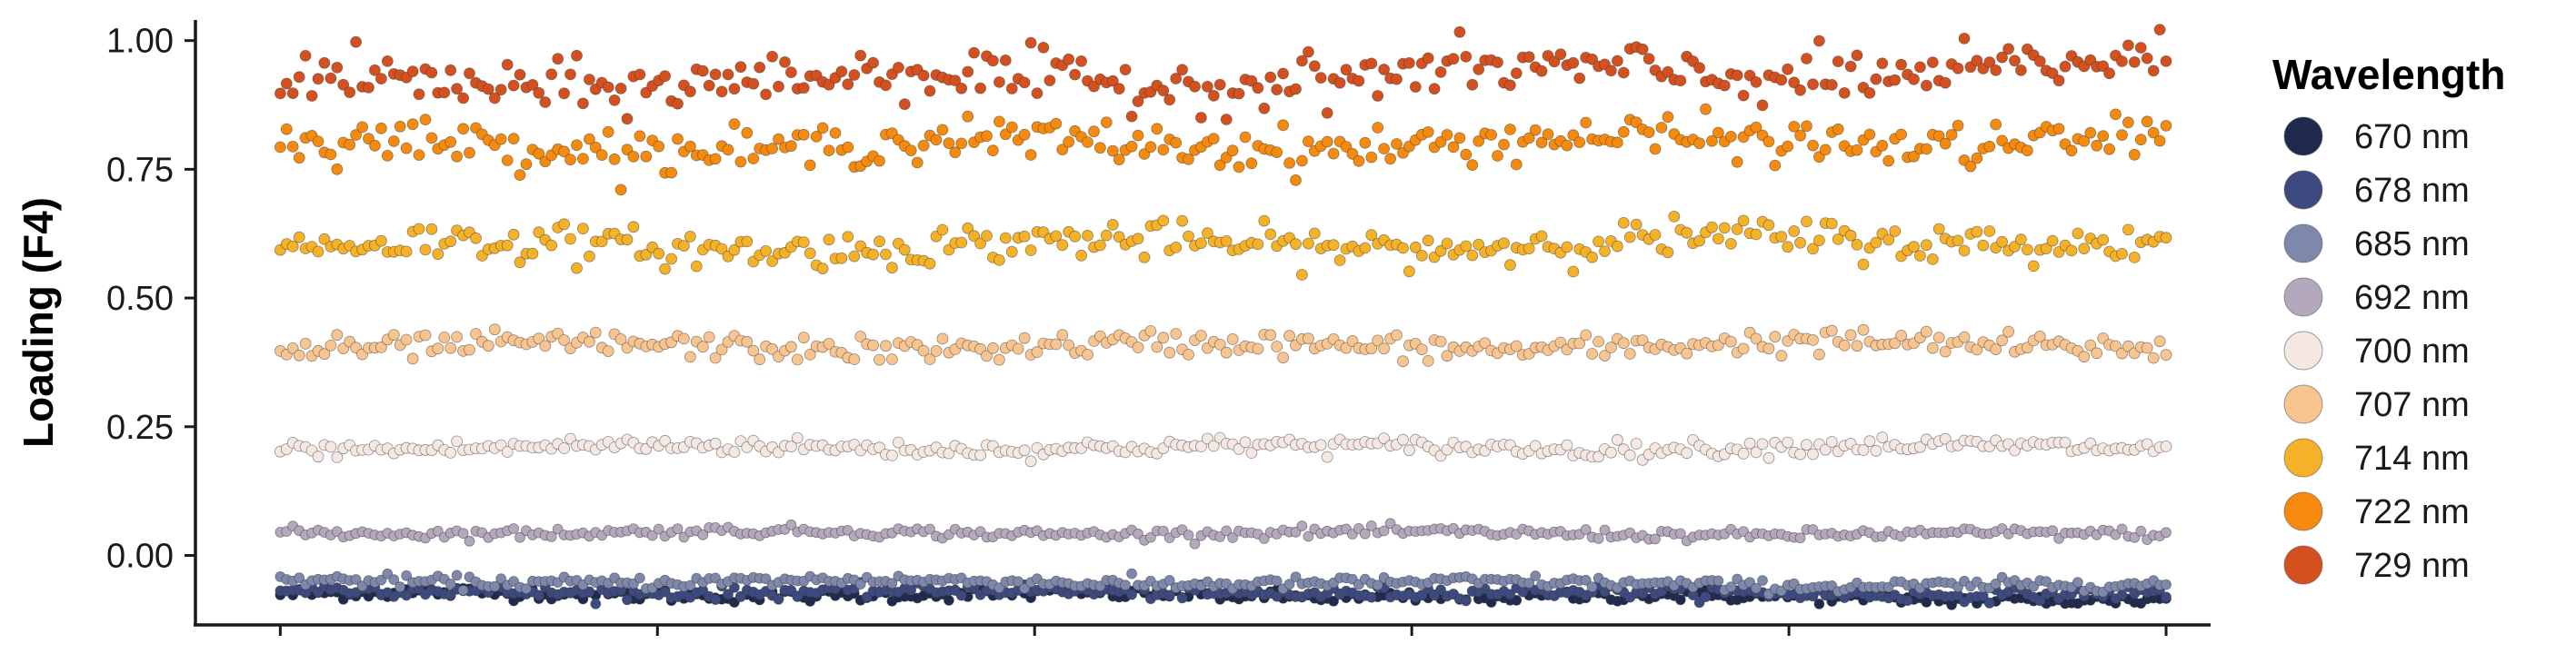  Describe the element at coordinates (1223, 584) in the screenshot. I see `series-685-nm` at that location.